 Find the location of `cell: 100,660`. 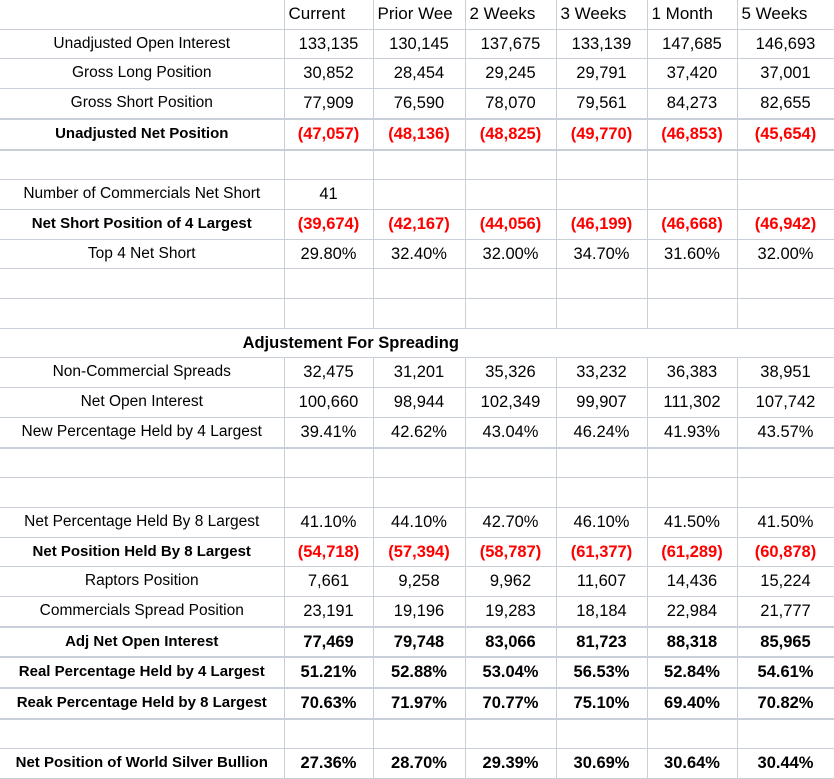

cell: 100,660 is located at coordinates (329, 402).